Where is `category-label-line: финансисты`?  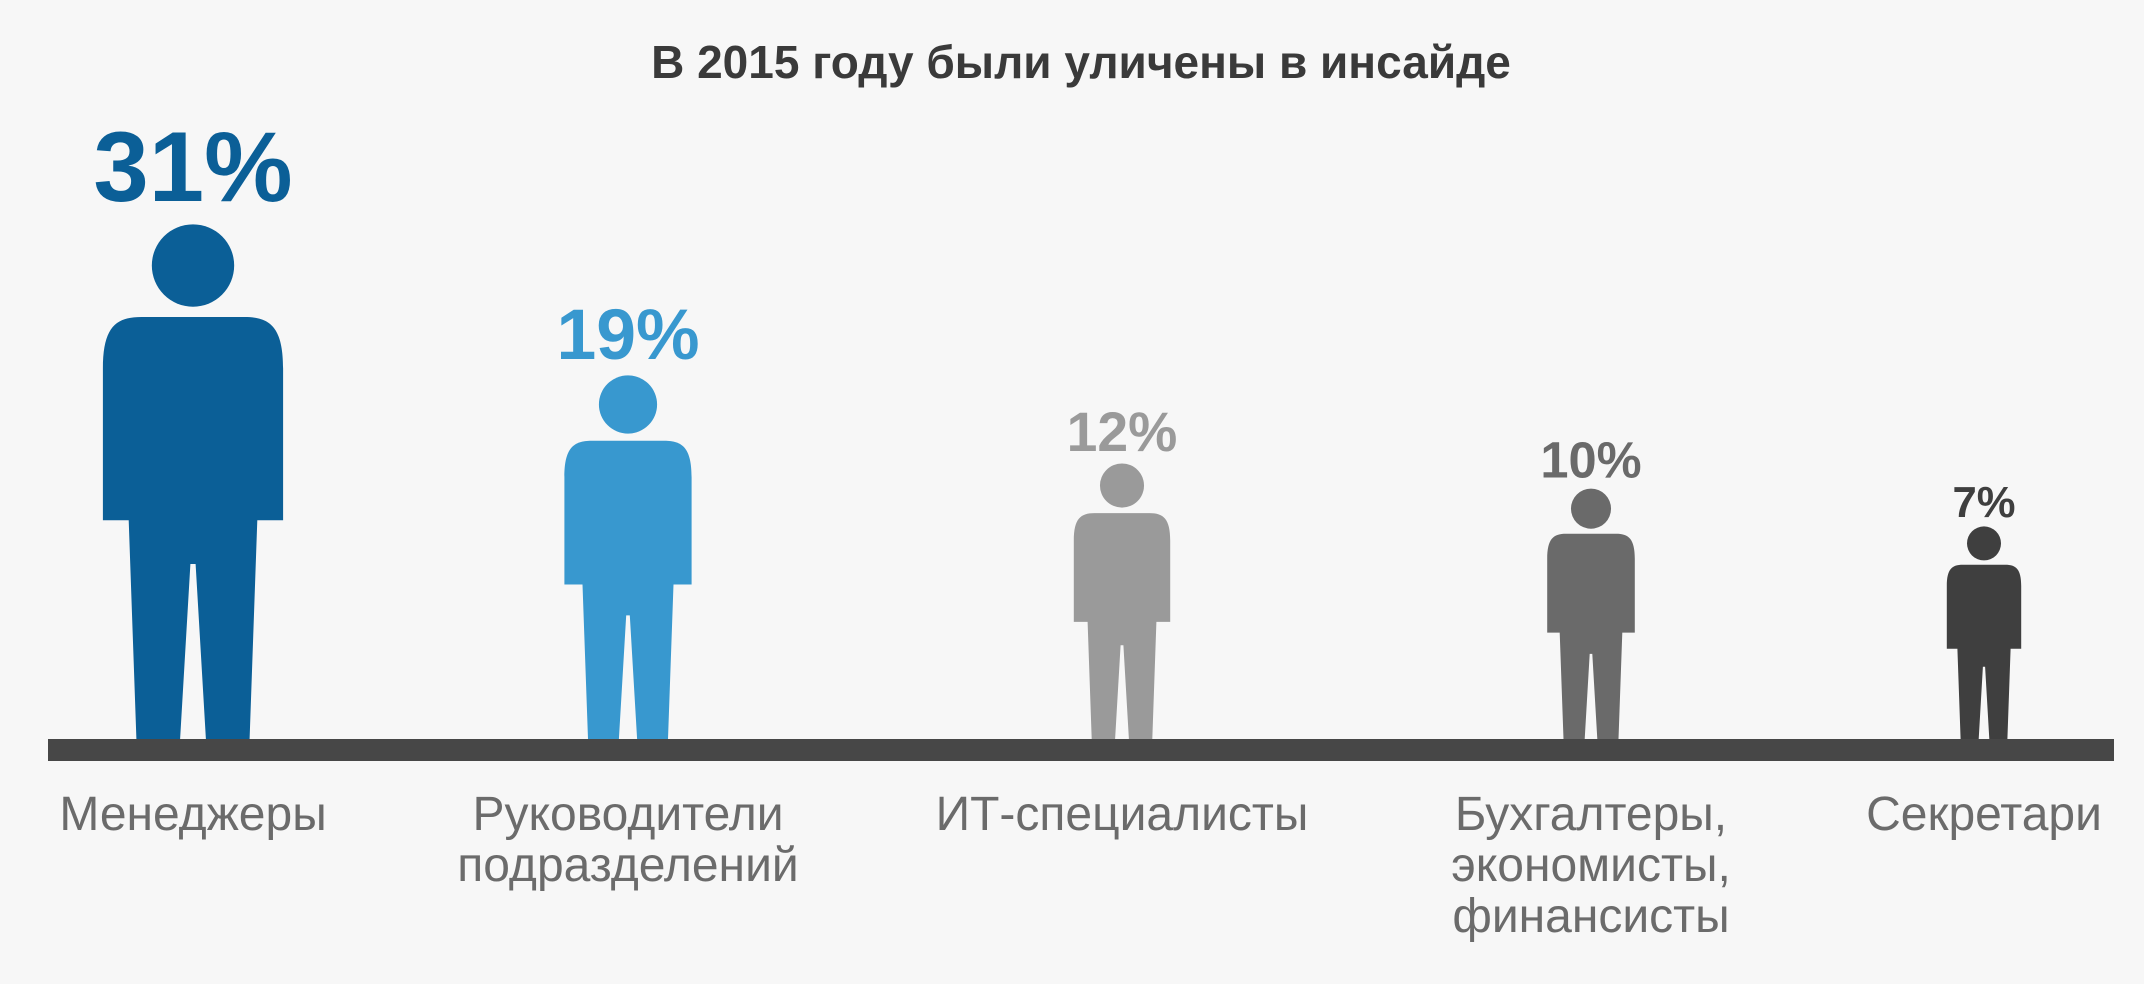
category-label-line: финансисты is located at coordinates (1590, 916).